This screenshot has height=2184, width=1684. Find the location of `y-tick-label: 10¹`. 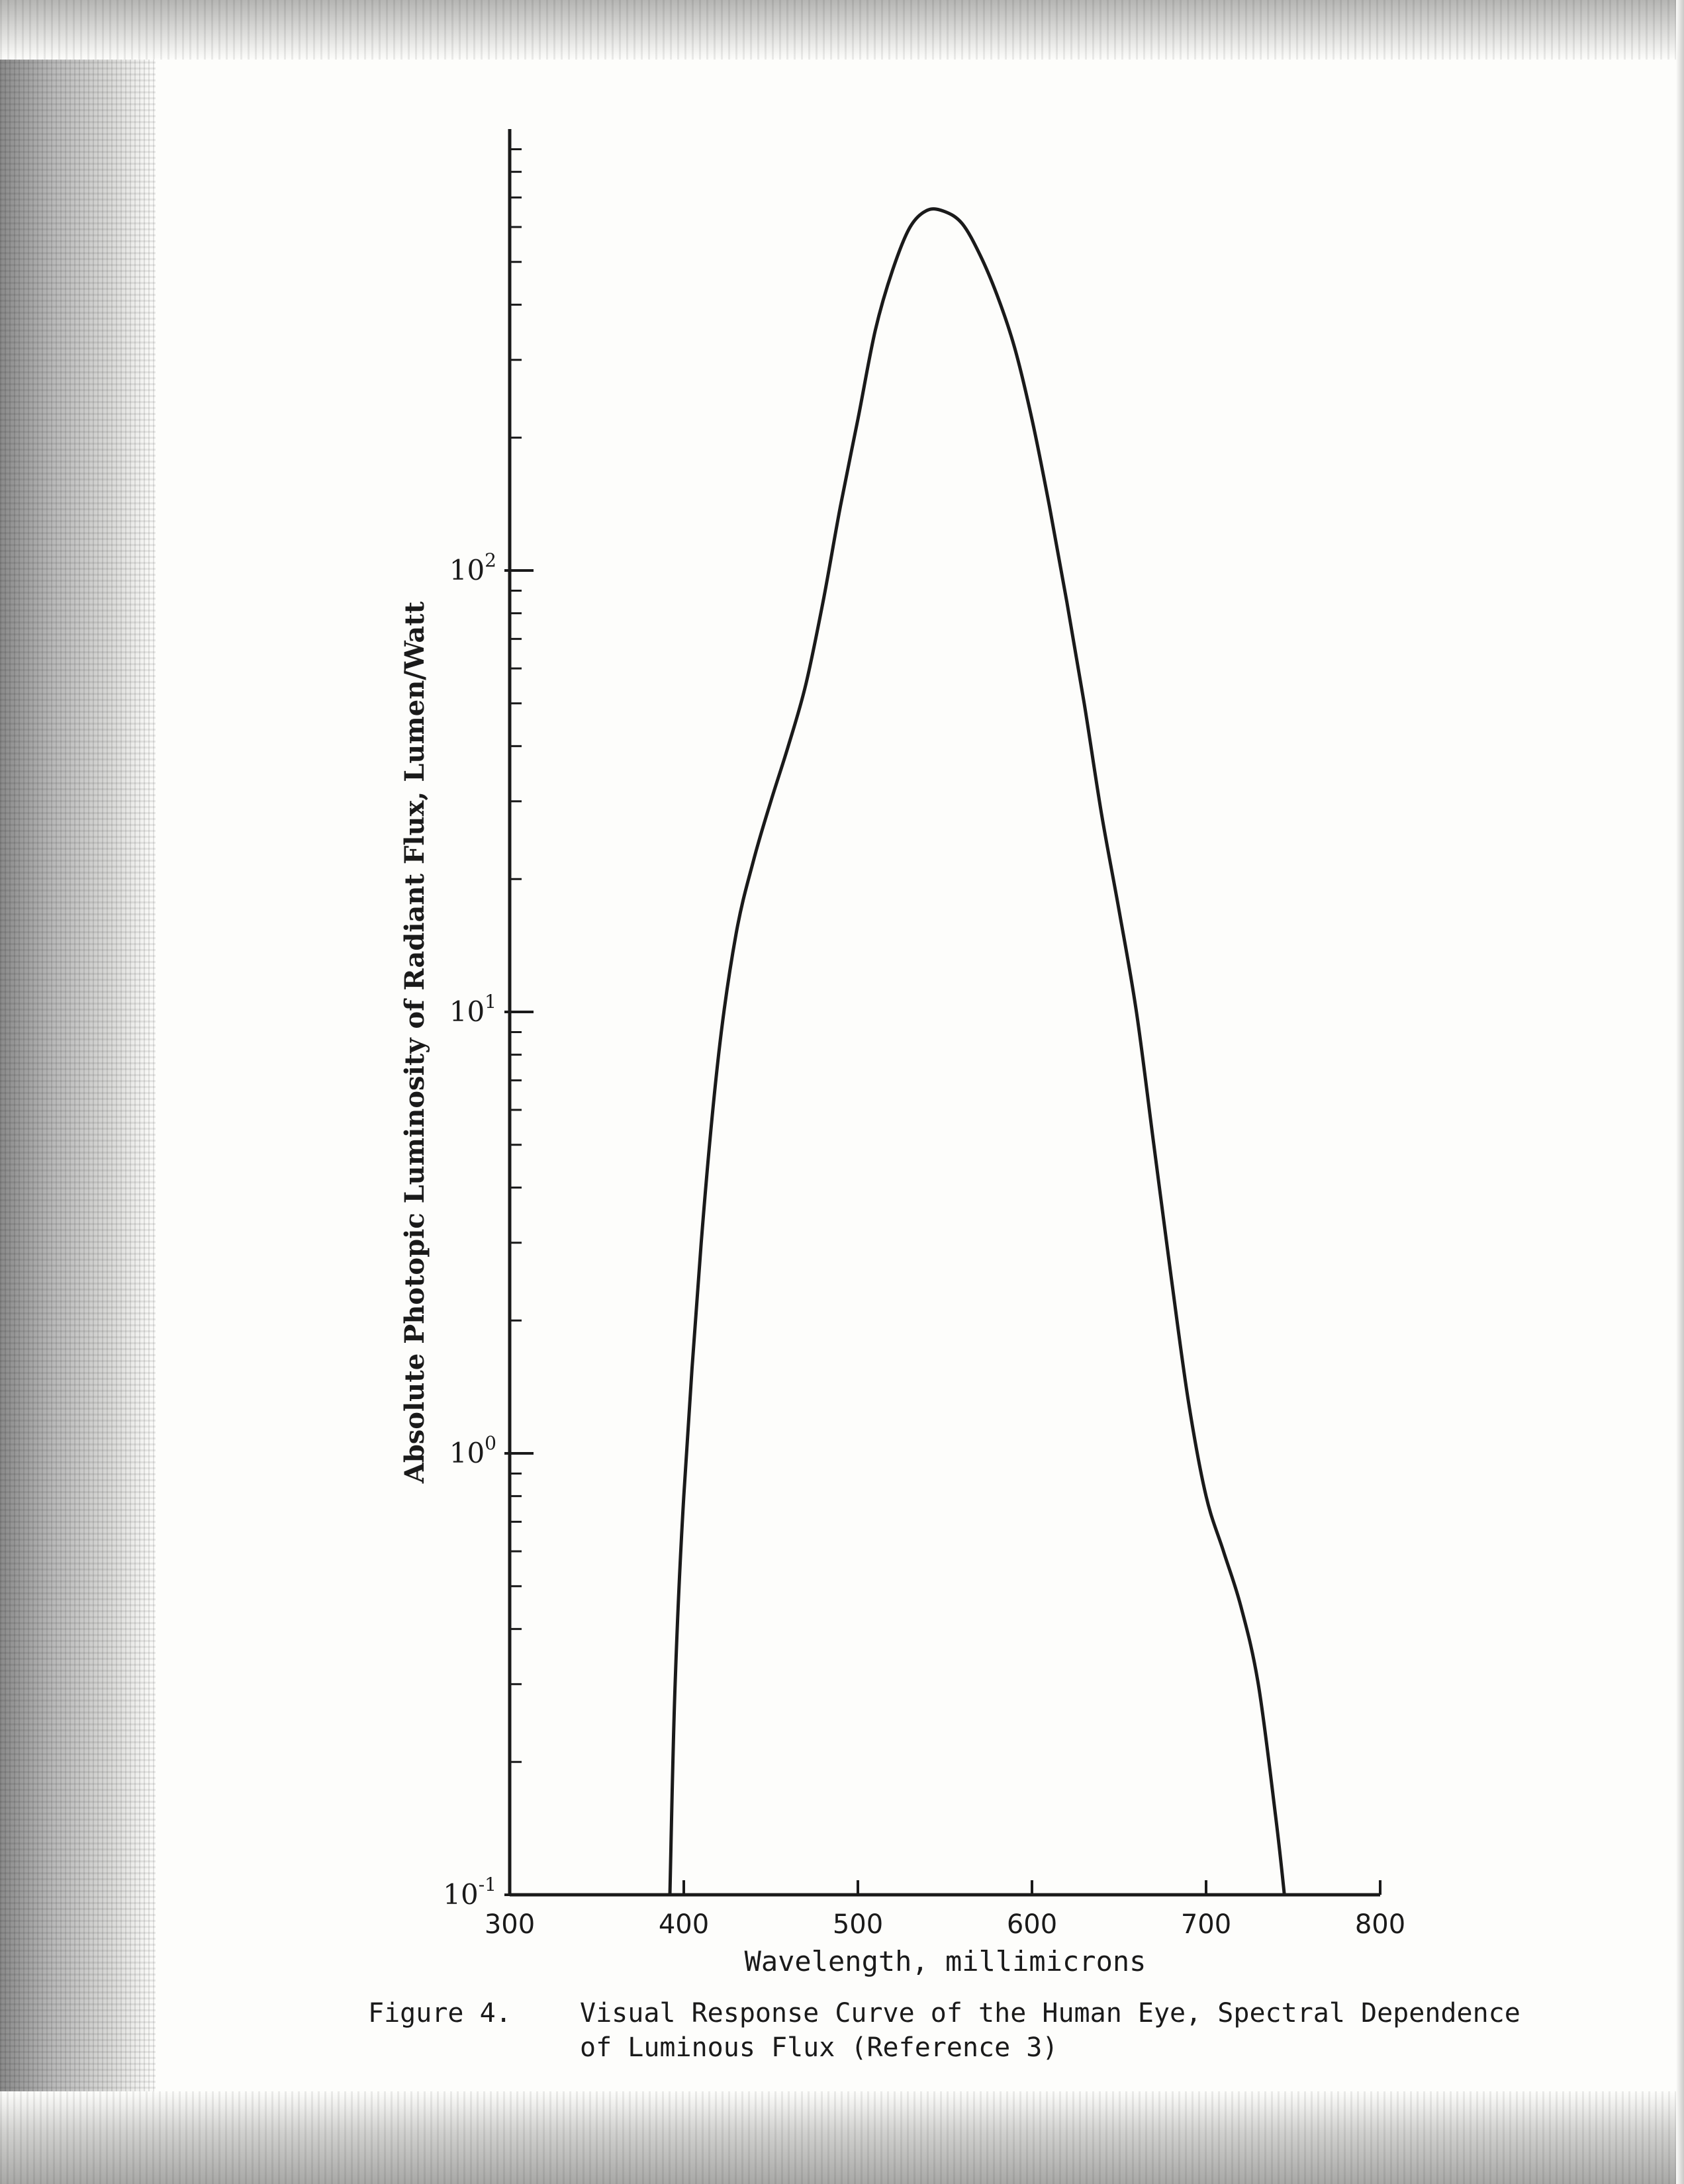

y-tick-label: 10¹ is located at coordinates (472, 1010).